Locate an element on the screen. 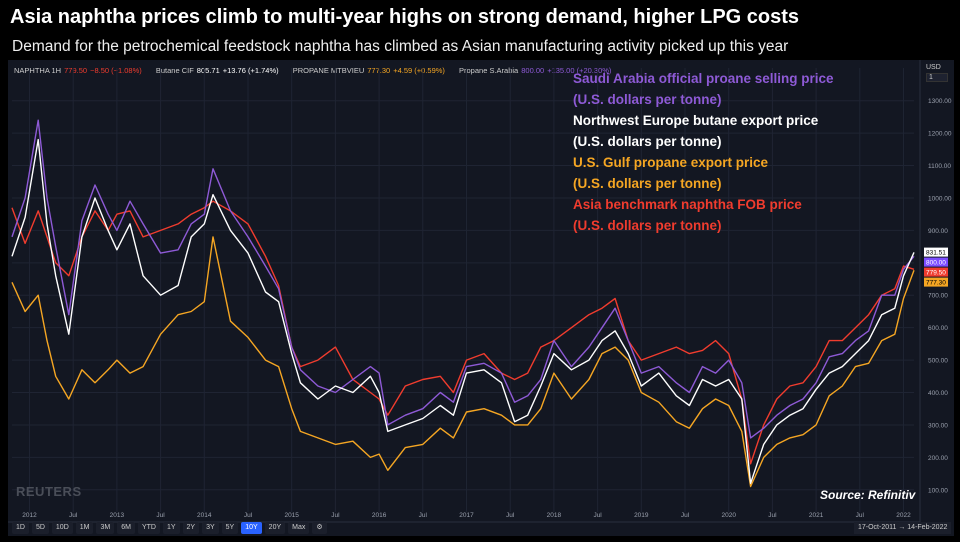  ticker-saudi-value: 800.00 is located at coordinates (533, 70).